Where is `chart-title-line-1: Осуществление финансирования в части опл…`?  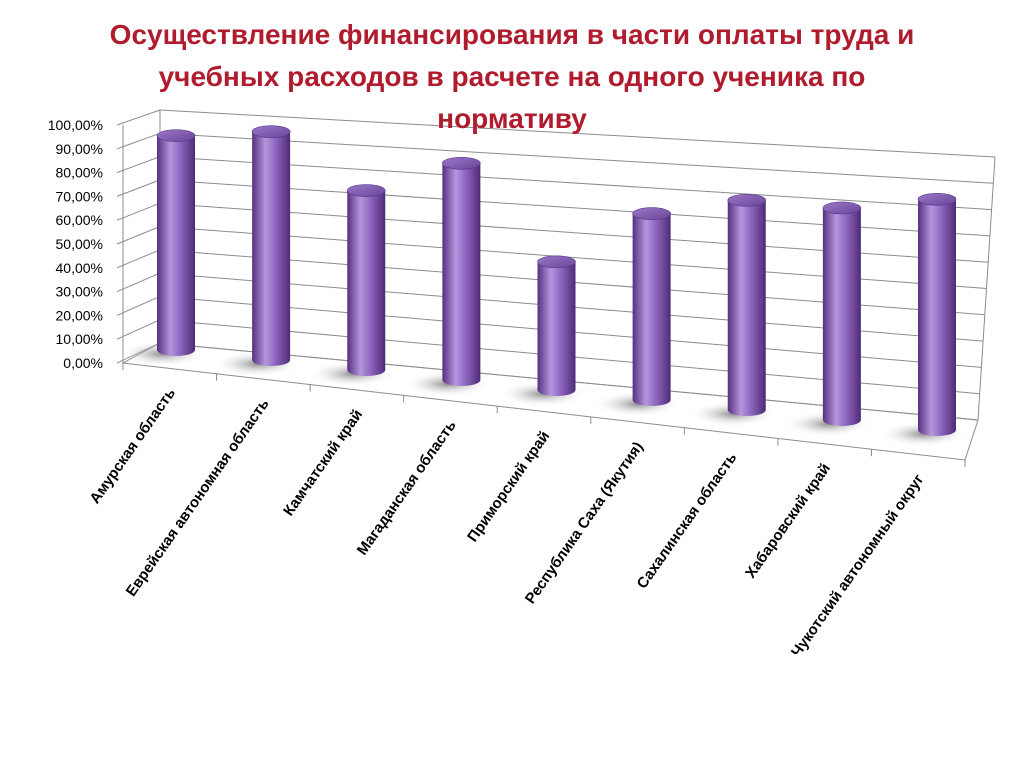
chart-title-line-1: Осуществление финансирования в части опл… is located at coordinates (512, 34).